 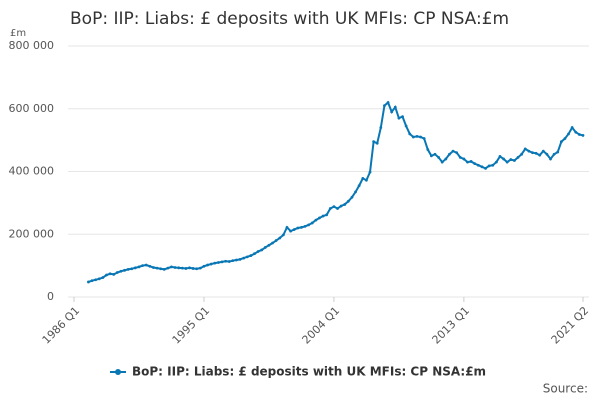 I want to click on y-tick-label: 600 000, so click(x=32, y=108).